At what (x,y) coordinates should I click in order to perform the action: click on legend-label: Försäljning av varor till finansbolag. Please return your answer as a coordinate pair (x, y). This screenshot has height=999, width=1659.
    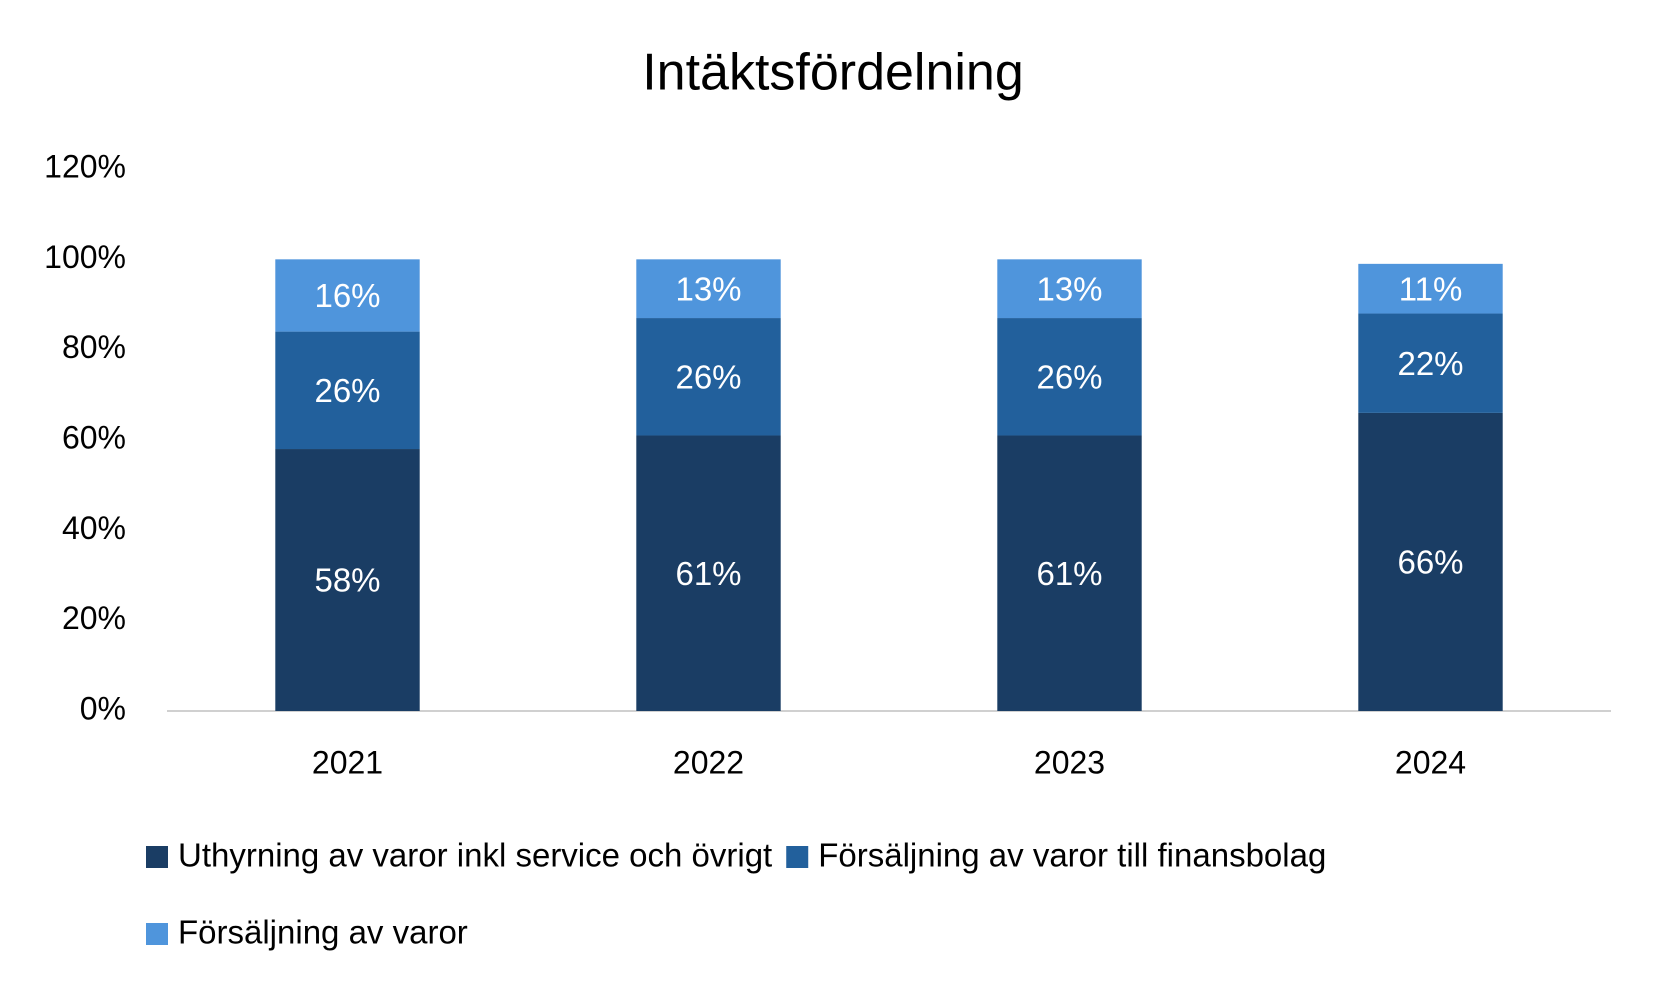
    Looking at the image, I should click on (1072, 855).